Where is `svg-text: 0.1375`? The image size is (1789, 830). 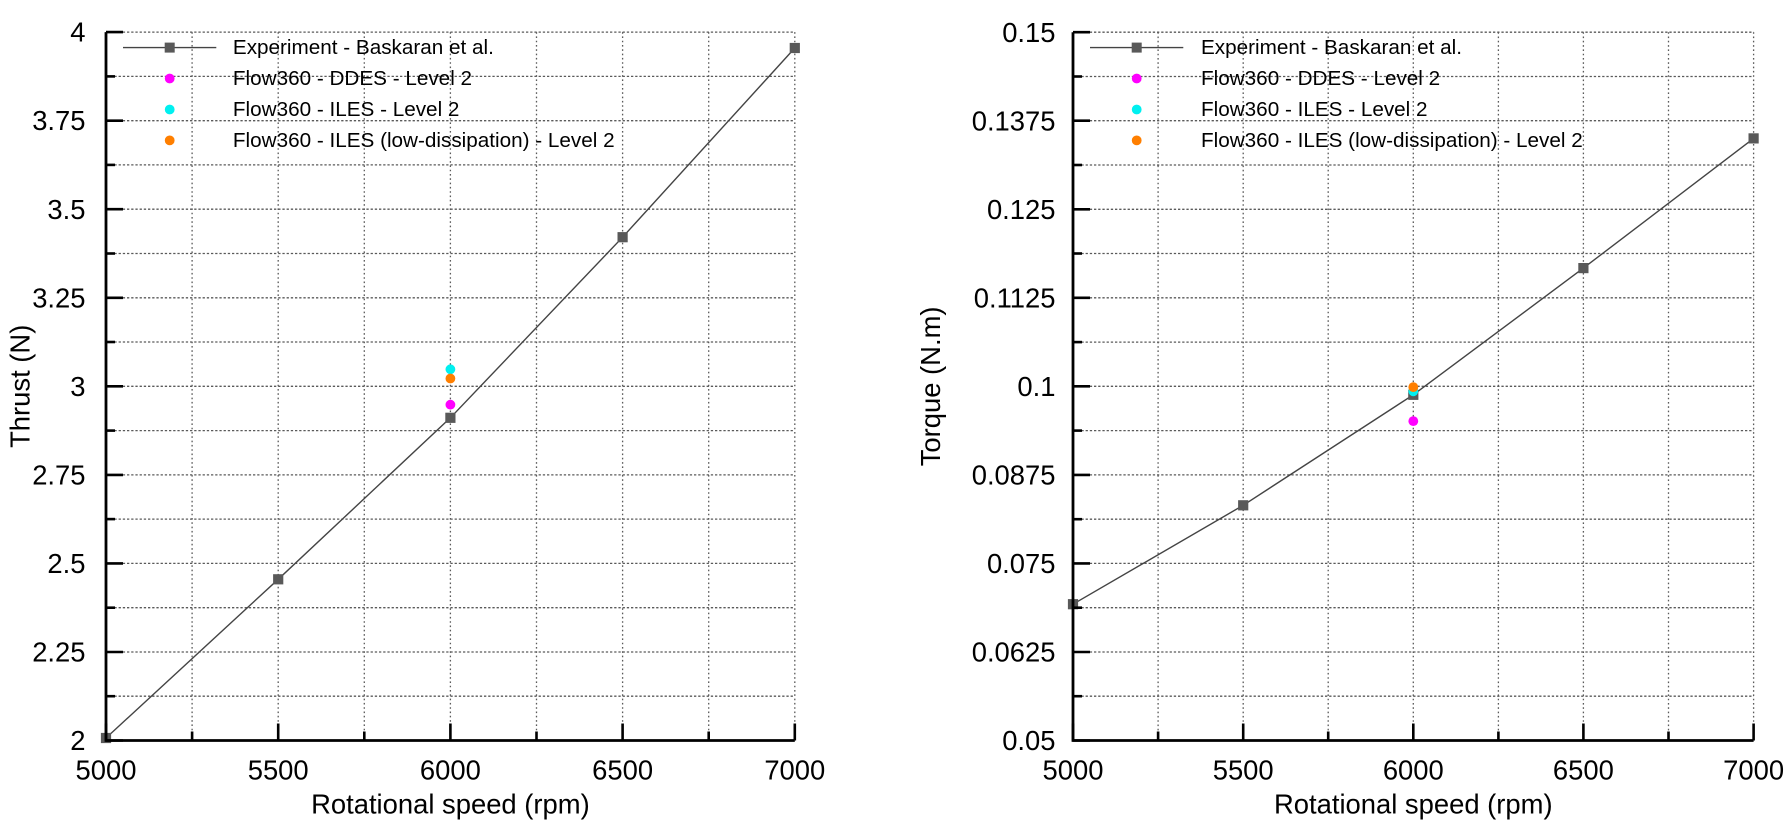 svg-text: 0.1375 is located at coordinates (1014, 120).